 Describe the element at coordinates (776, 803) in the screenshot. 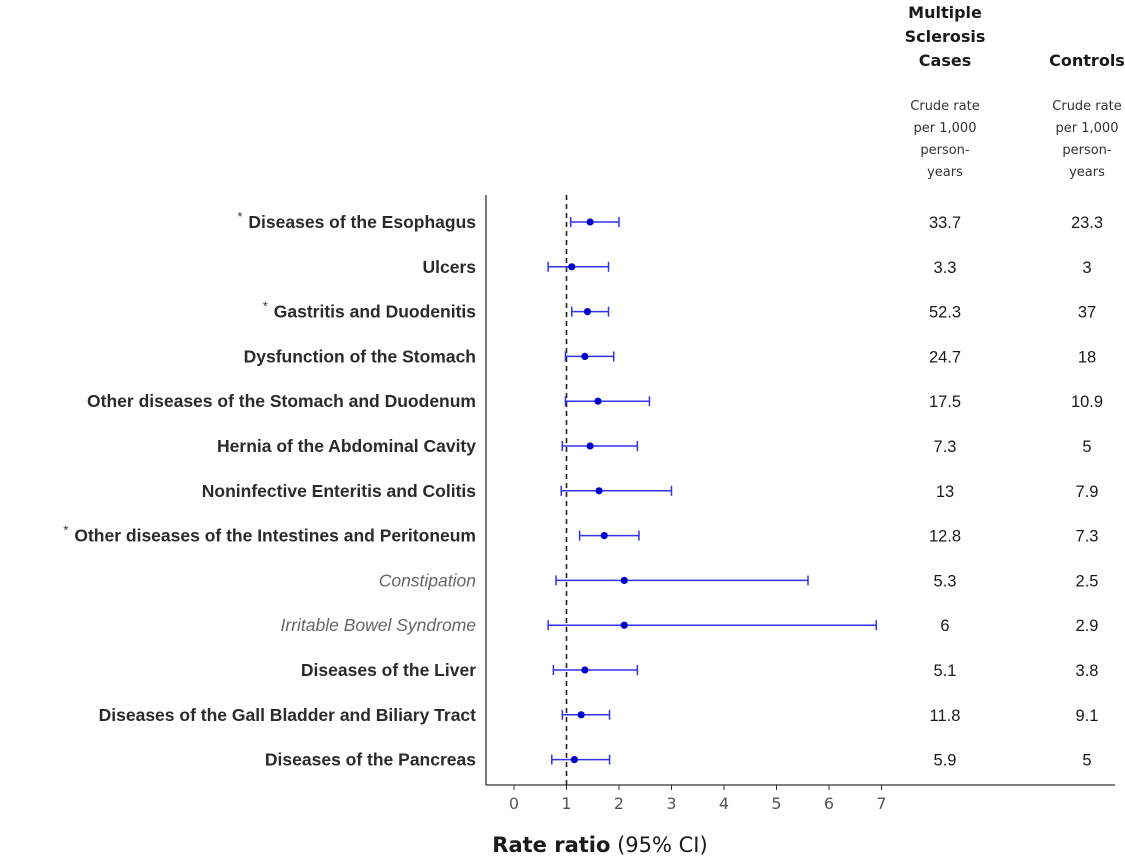

I see `x-tick-label: 5` at that location.